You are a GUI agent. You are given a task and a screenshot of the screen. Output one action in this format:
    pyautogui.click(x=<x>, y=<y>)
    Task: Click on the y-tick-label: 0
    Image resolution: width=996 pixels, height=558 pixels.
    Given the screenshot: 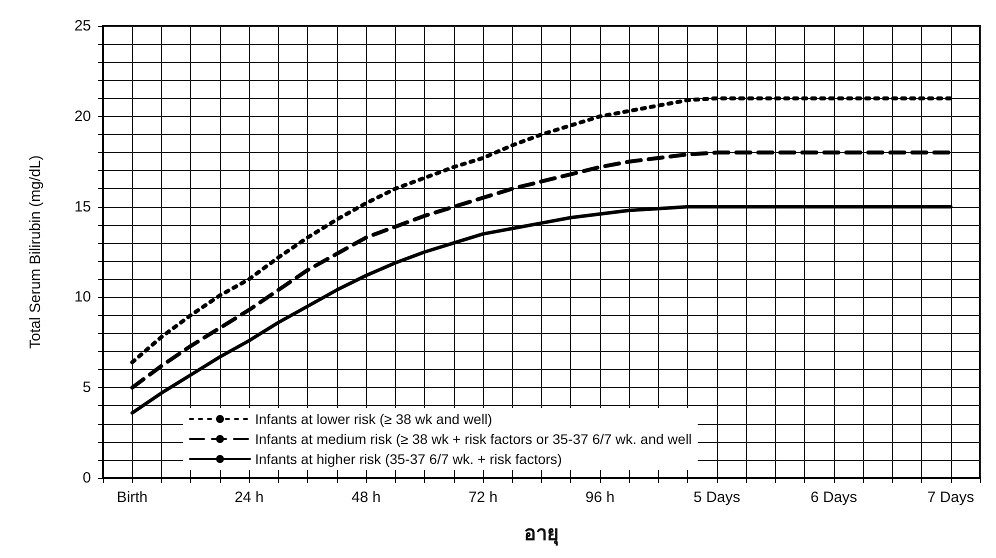 What is the action you would take?
    pyautogui.click(x=86, y=478)
    